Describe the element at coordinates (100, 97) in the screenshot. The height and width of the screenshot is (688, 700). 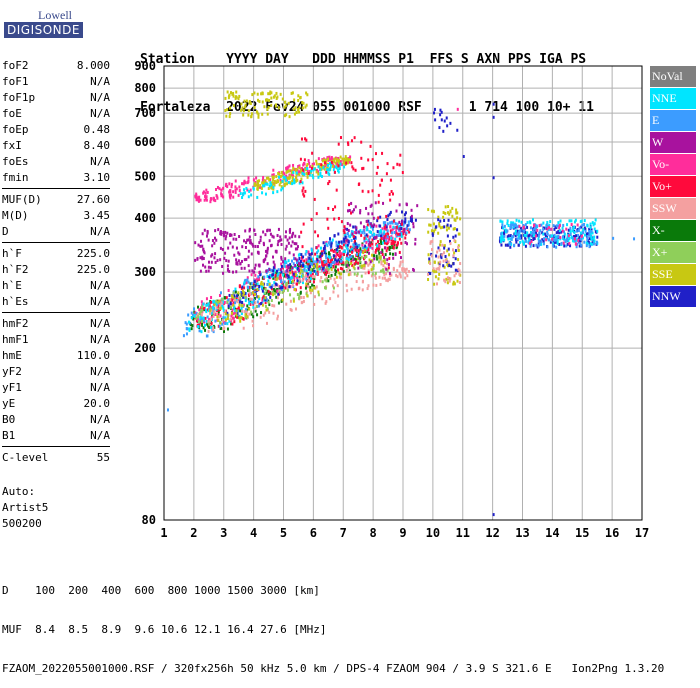
I see `param-value: N/A` at that location.